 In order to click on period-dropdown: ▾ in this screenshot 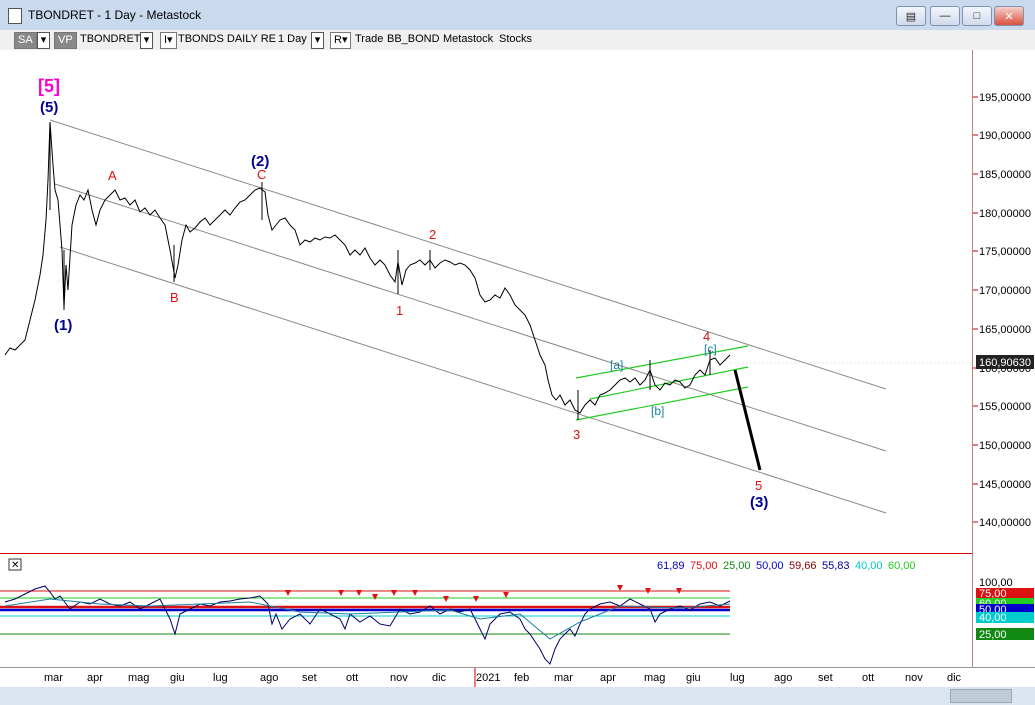, I will do `click(317, 40)`.